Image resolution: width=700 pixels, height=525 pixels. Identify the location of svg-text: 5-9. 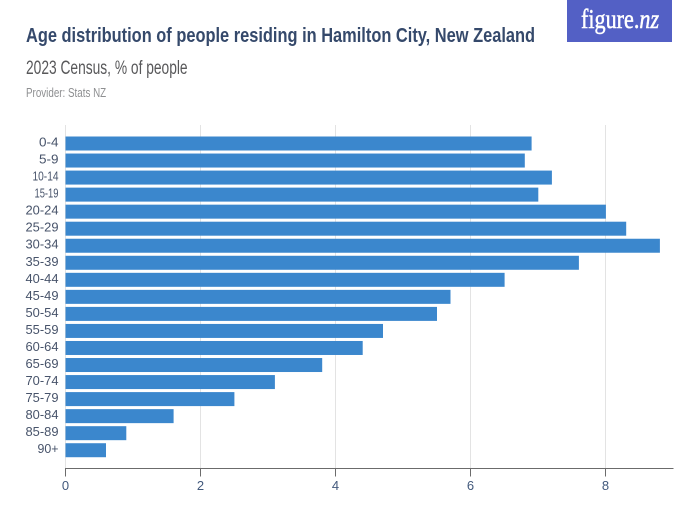
(49, 159).